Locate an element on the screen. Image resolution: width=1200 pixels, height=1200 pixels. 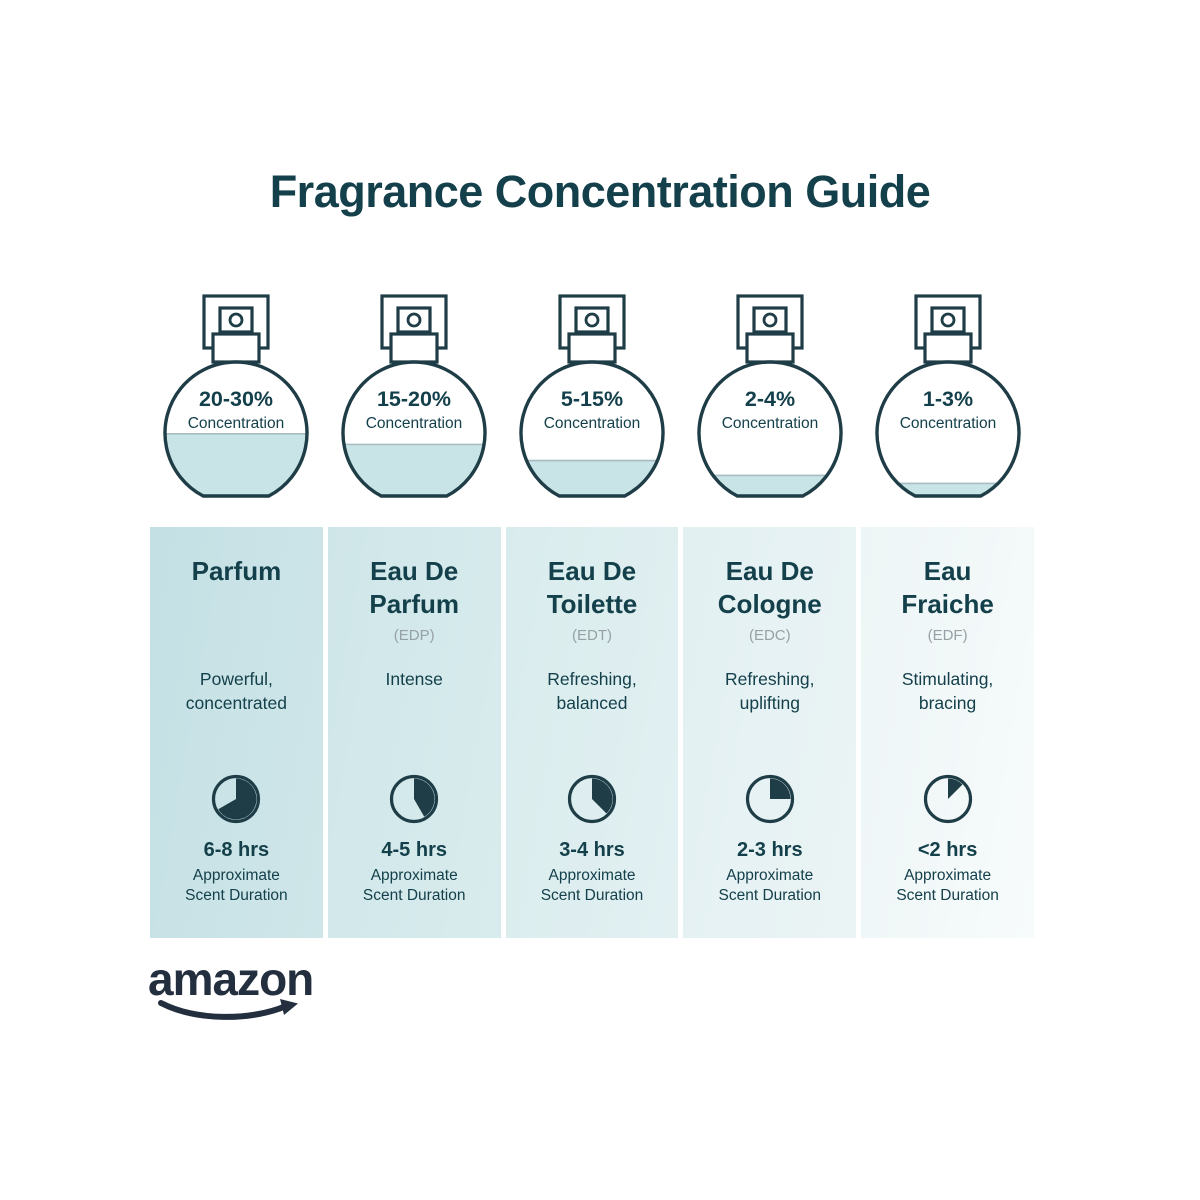
fragrance-description: Intense is located at coordinates (414, 720).